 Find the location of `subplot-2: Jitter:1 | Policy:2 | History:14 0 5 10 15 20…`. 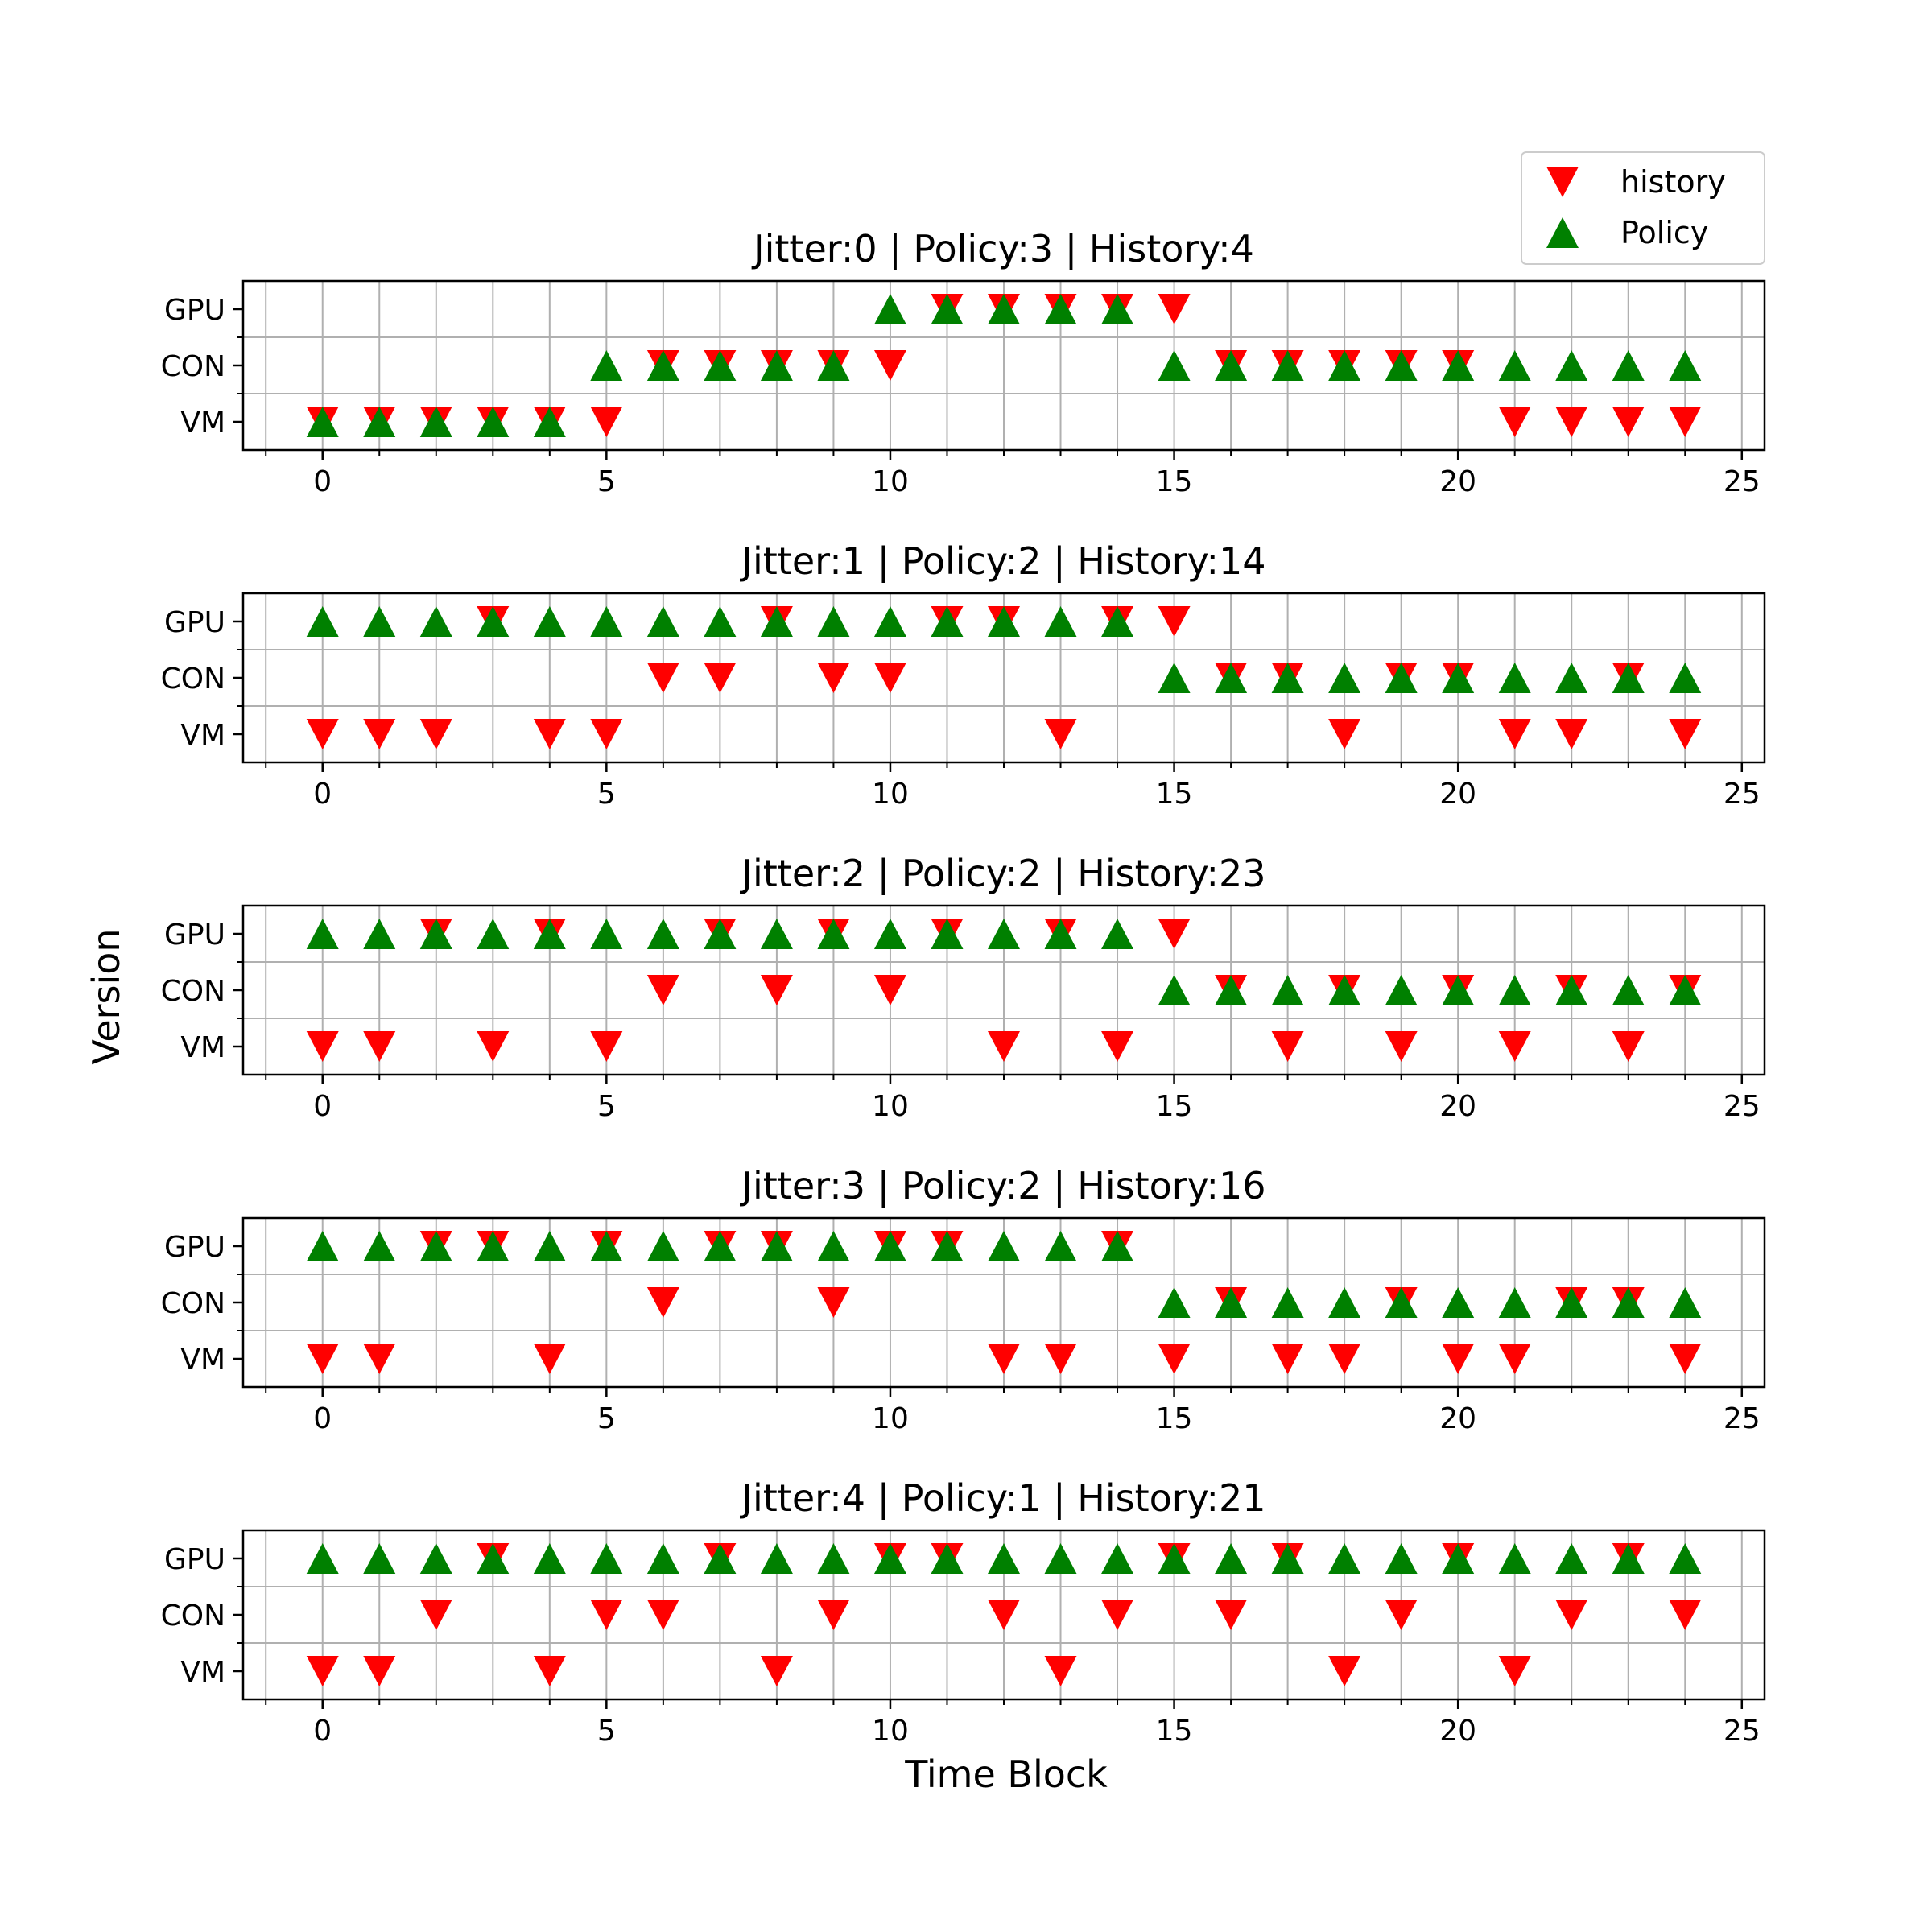

subplot-2: Jitter:1 | Policy:2 | History:14 0 5 10 15 20… is located at coordinates (964, 675).